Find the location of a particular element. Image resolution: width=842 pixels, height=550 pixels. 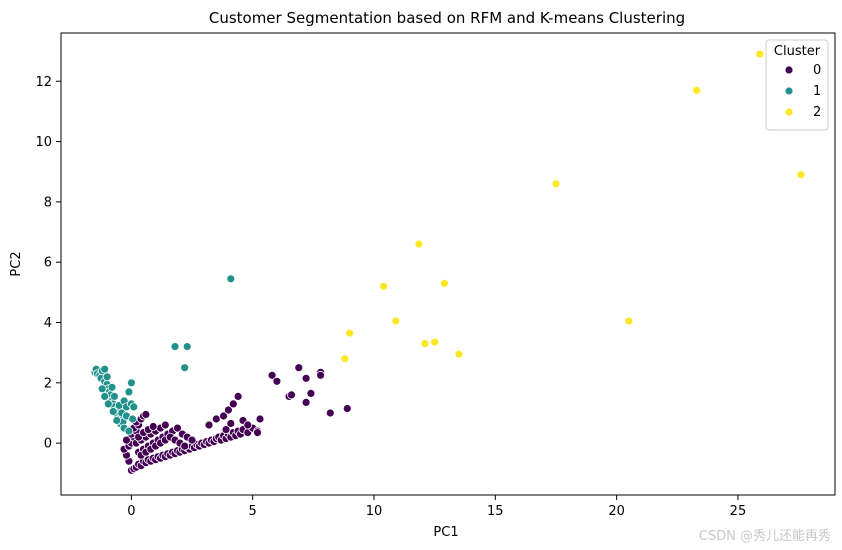

legend: Cluster 0 1 2 is located at coordinates (797, 85).